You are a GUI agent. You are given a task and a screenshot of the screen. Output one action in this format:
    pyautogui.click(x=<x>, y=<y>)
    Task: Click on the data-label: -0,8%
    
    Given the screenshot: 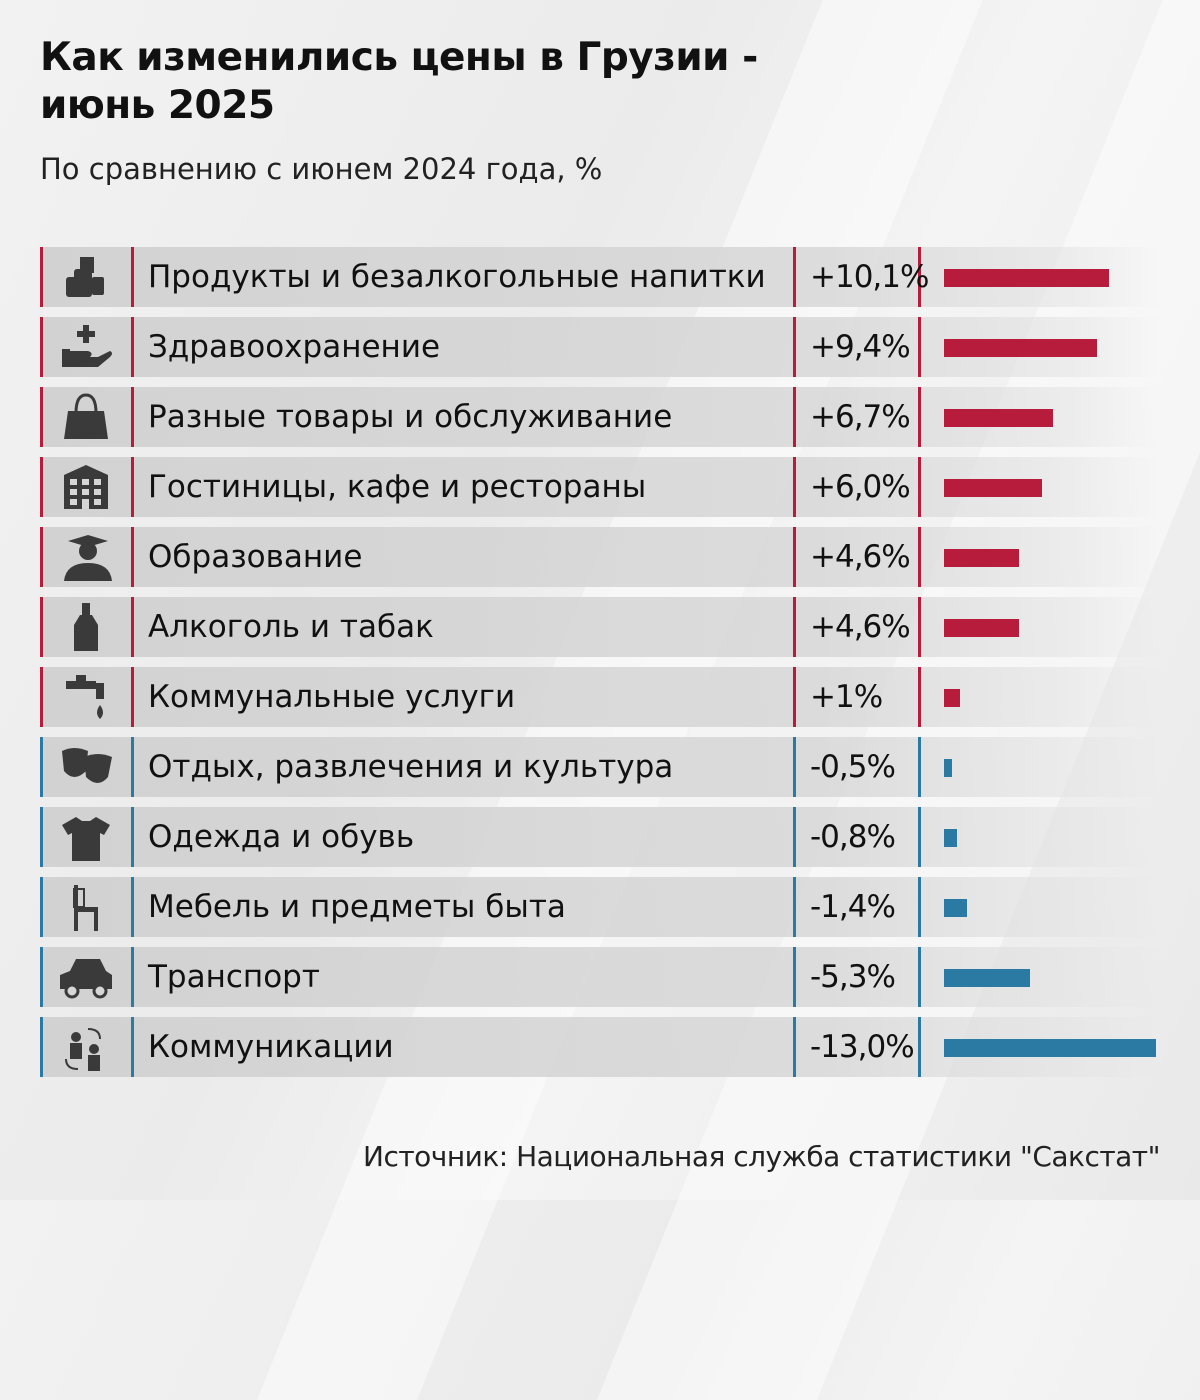 What is the action you would take?
    pyautogui.click(x=853, y=837)
    